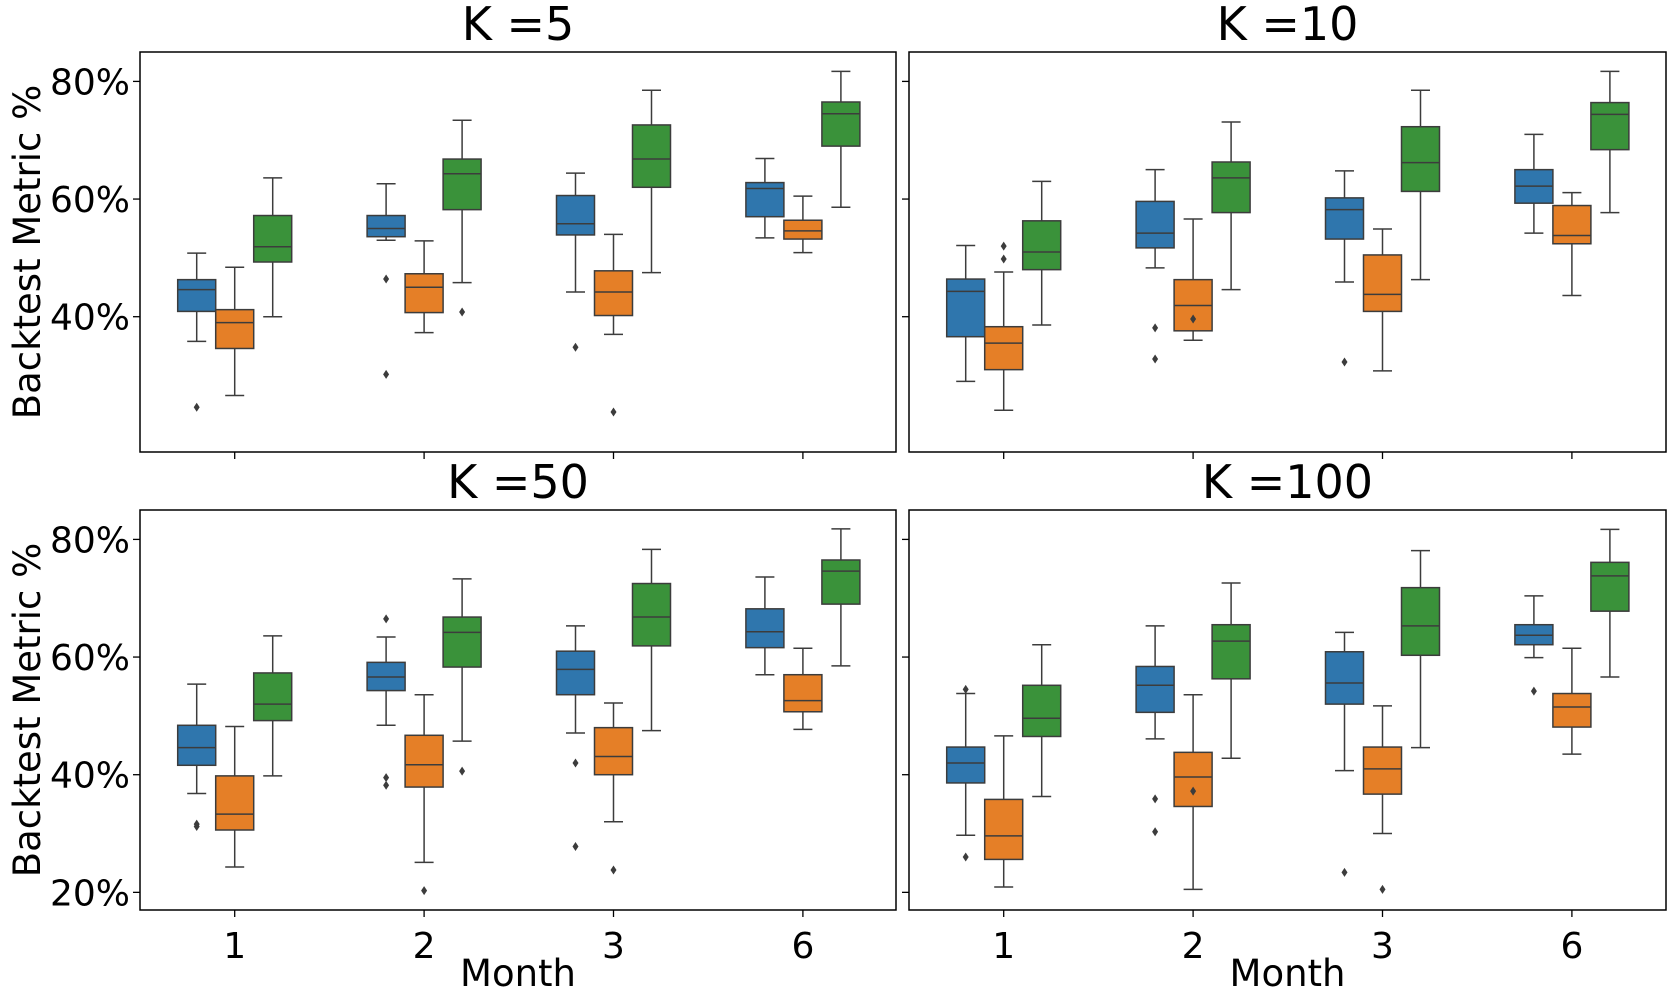 This screenshot has height=995, width=1674. I want to click on panel-title: K =50, so click(518, 482).